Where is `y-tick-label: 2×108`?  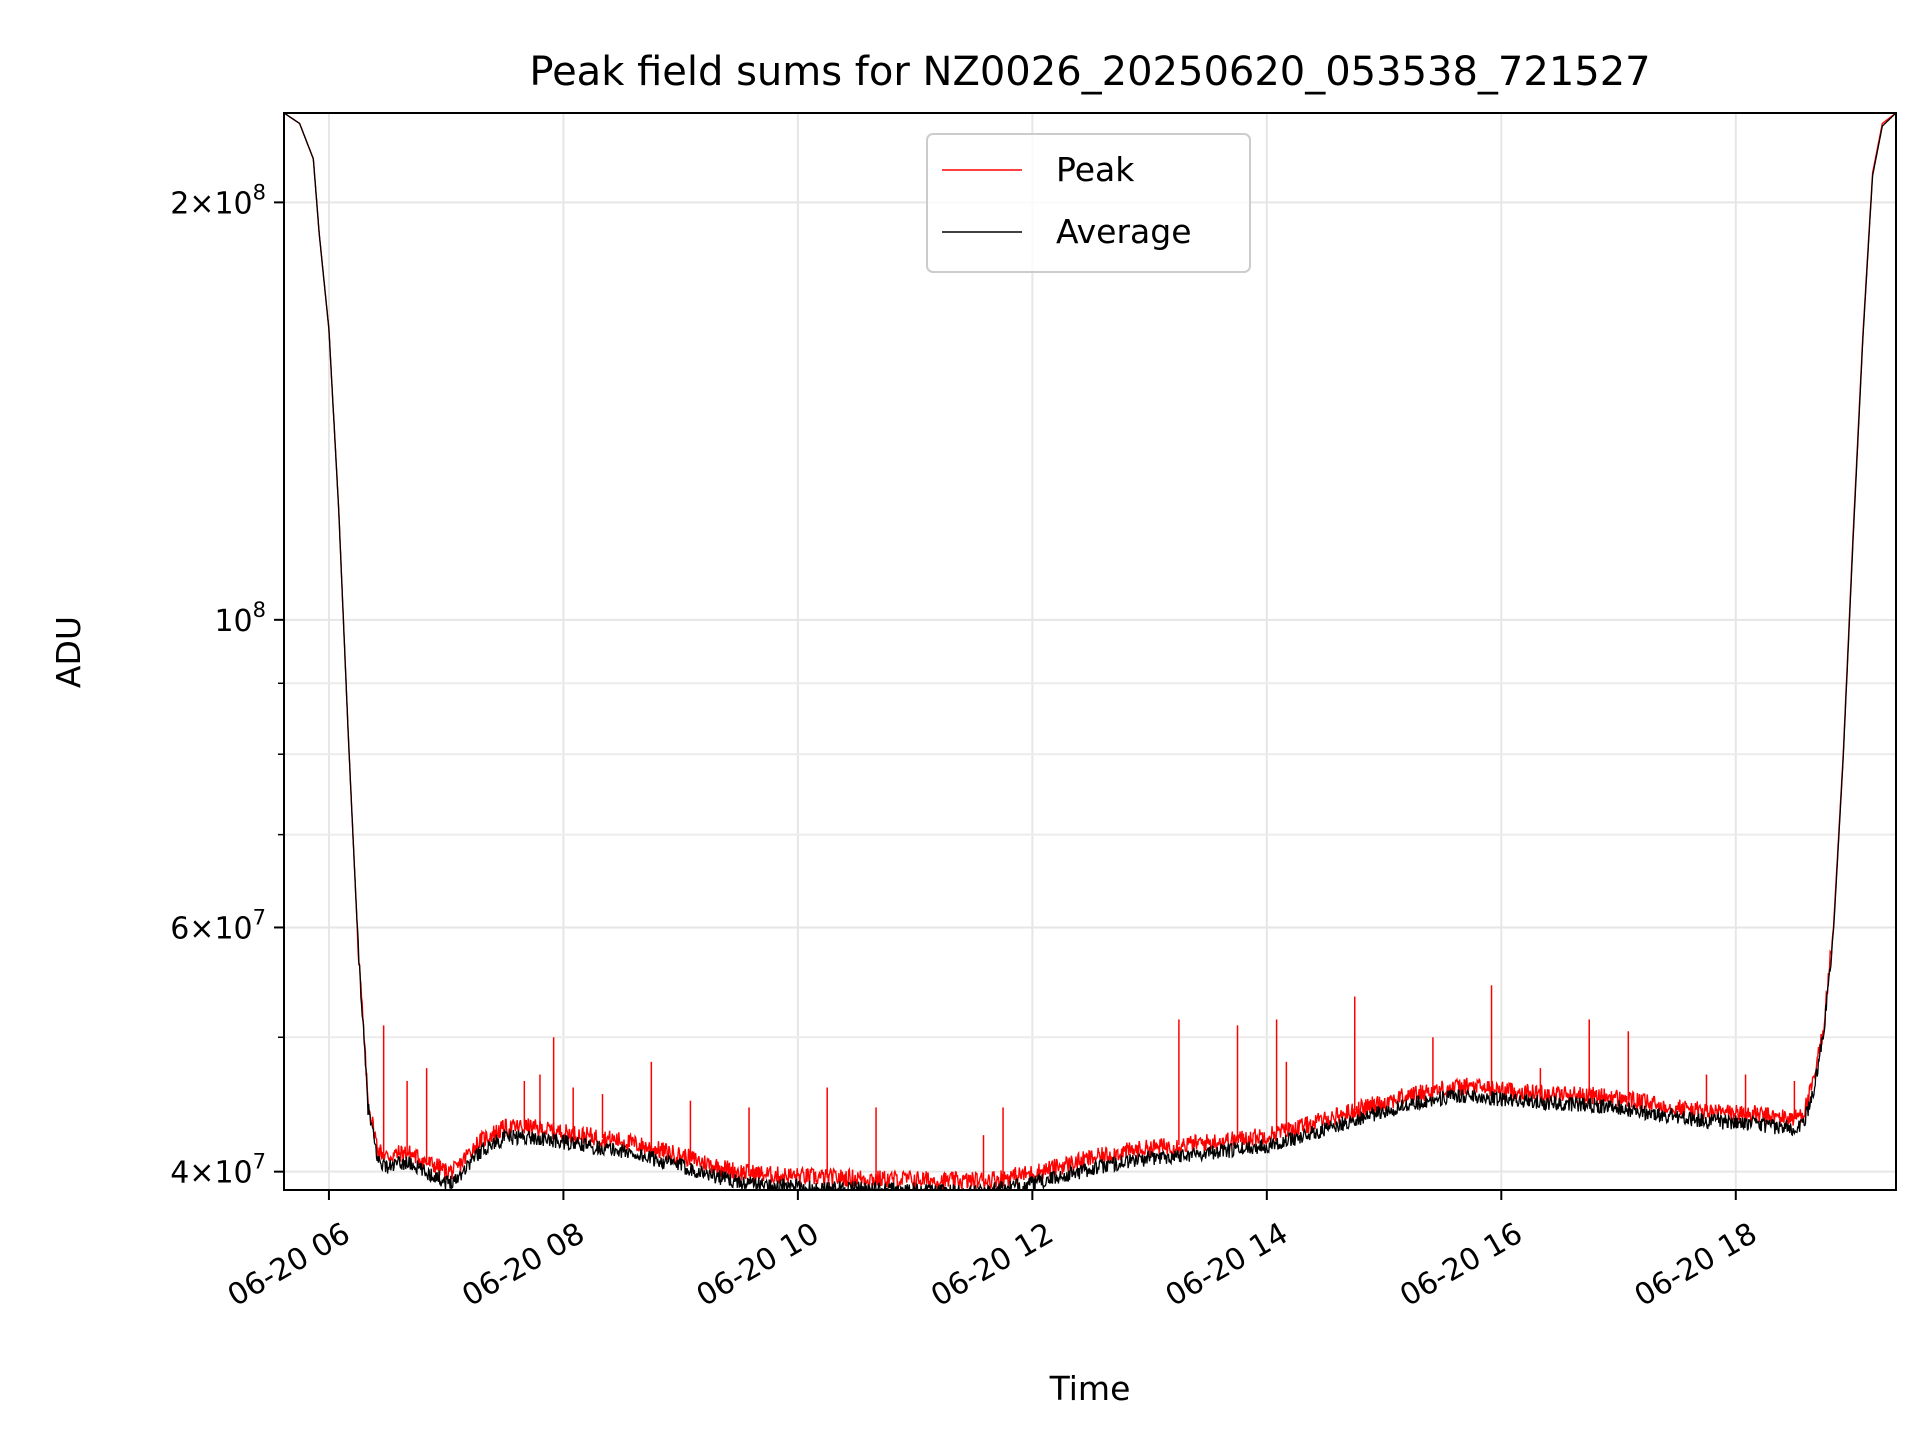
y-tick-label: 2×108 is located at coordinates (218, 200).